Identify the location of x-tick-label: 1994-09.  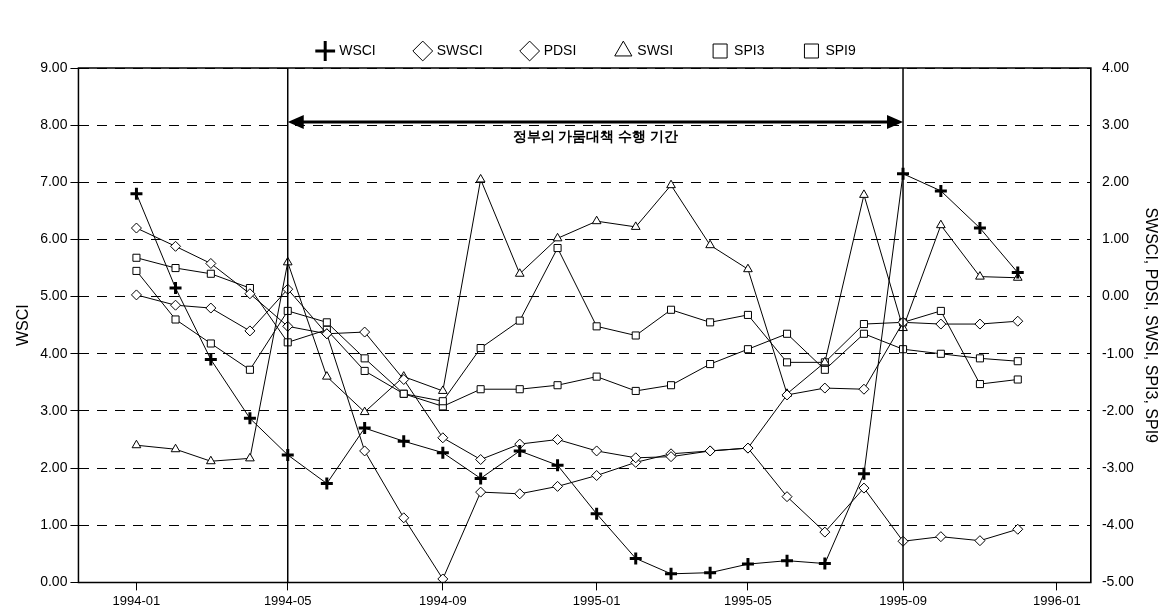
(442, 600).